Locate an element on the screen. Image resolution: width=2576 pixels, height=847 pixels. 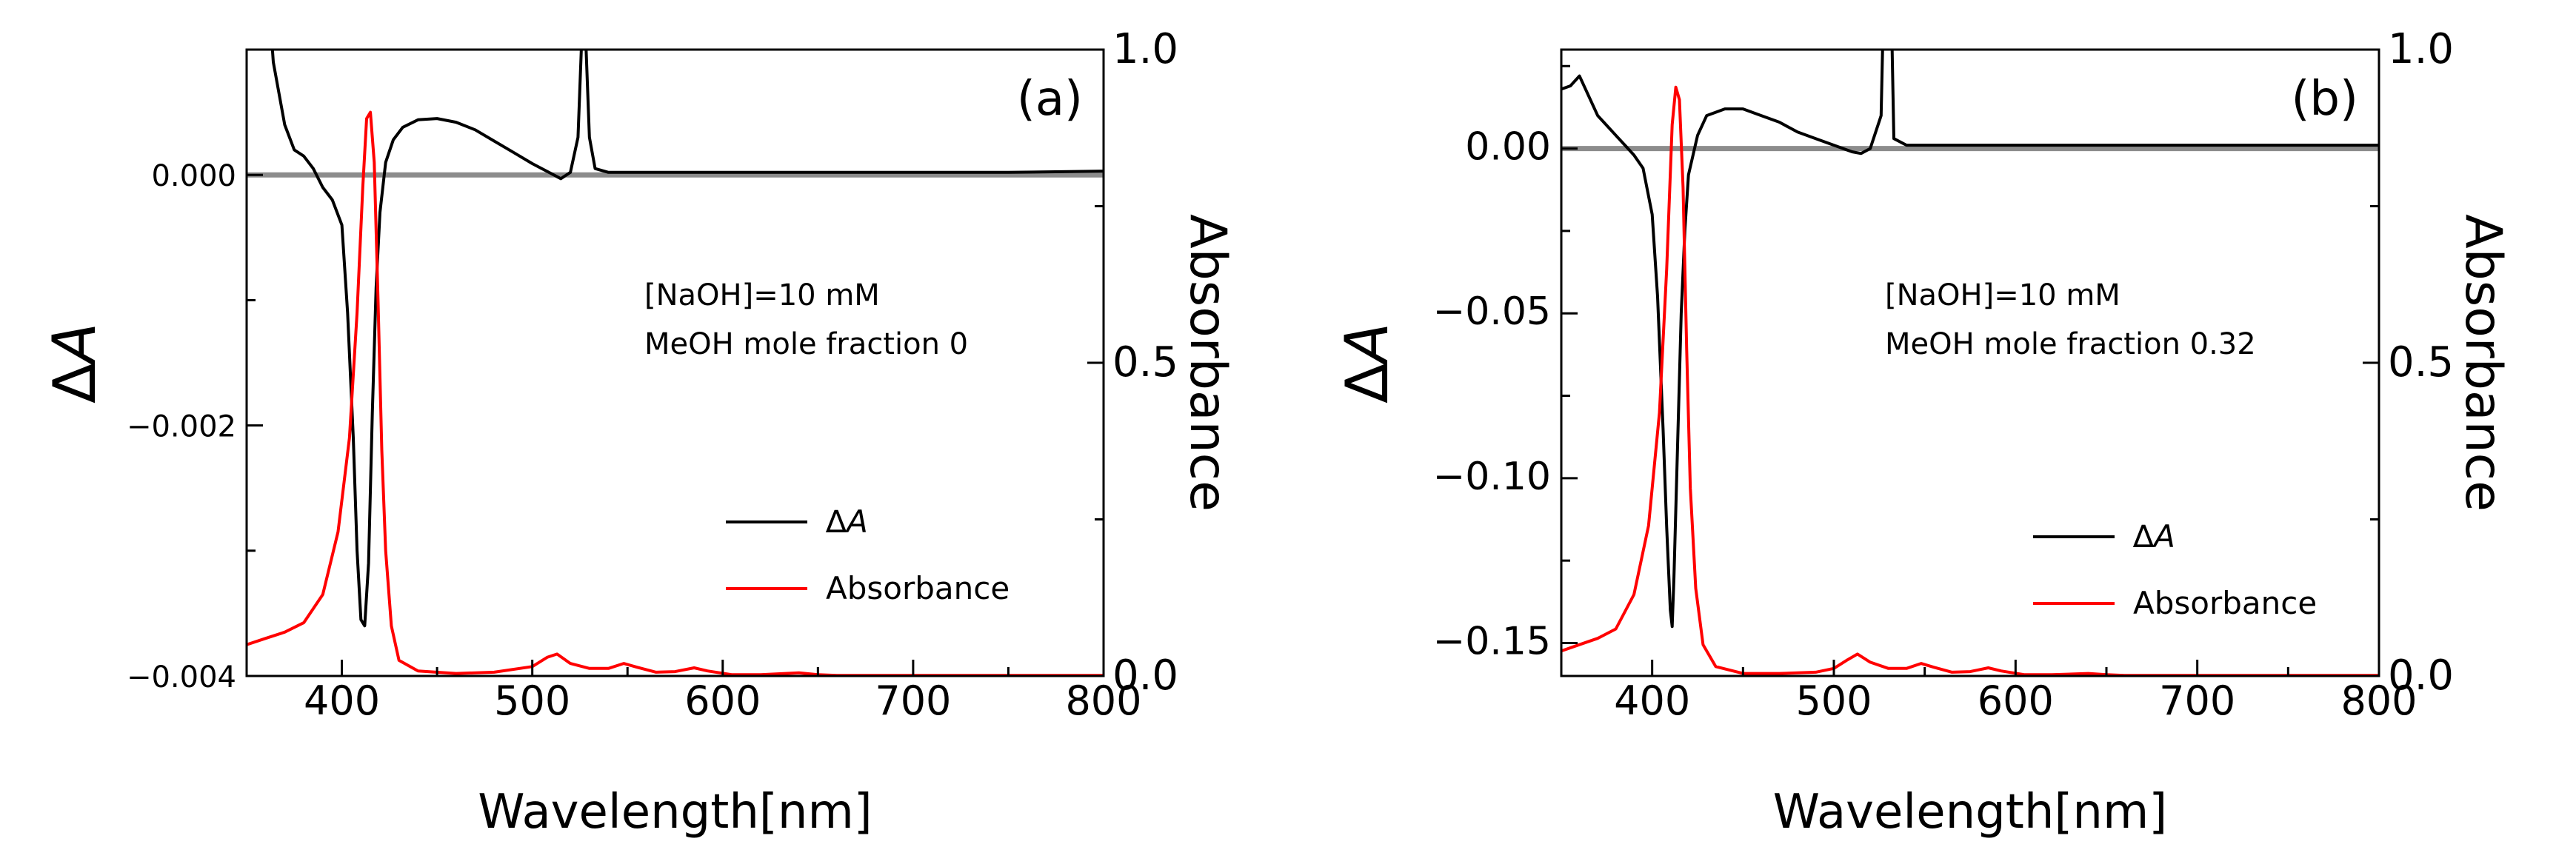
y-left-tick-label: −0.05 is located at coordinates (1492, 312).